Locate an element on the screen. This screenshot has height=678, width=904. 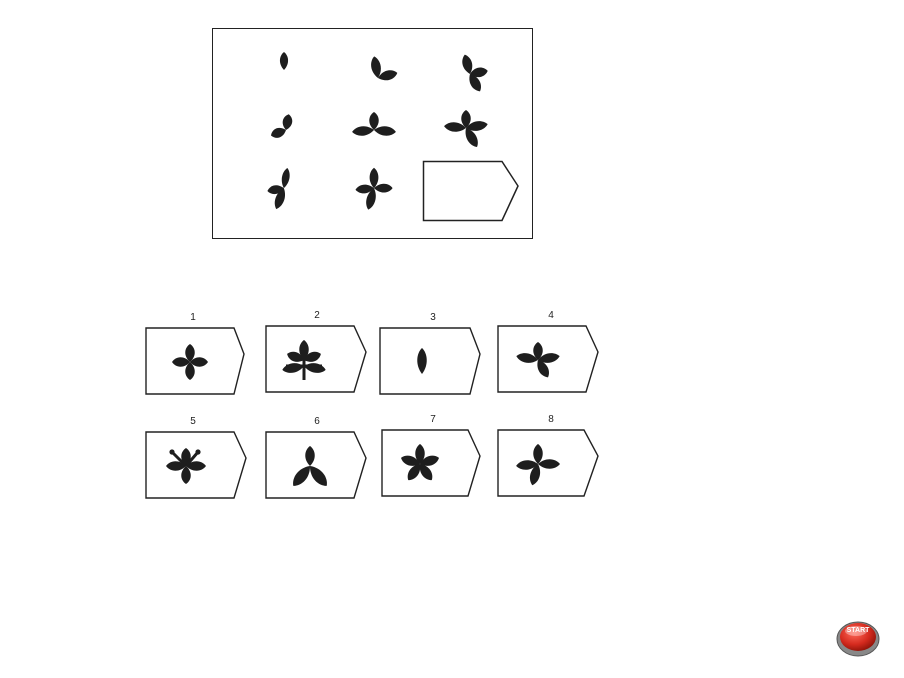
answer-option-8: 8 is located at coordinates (551, 458).